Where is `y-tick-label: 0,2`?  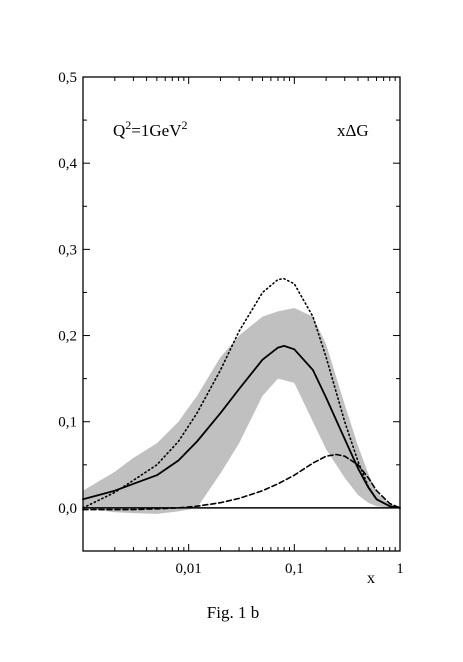
y-tick-label: 0,2 is located at coordinates (67, 337).